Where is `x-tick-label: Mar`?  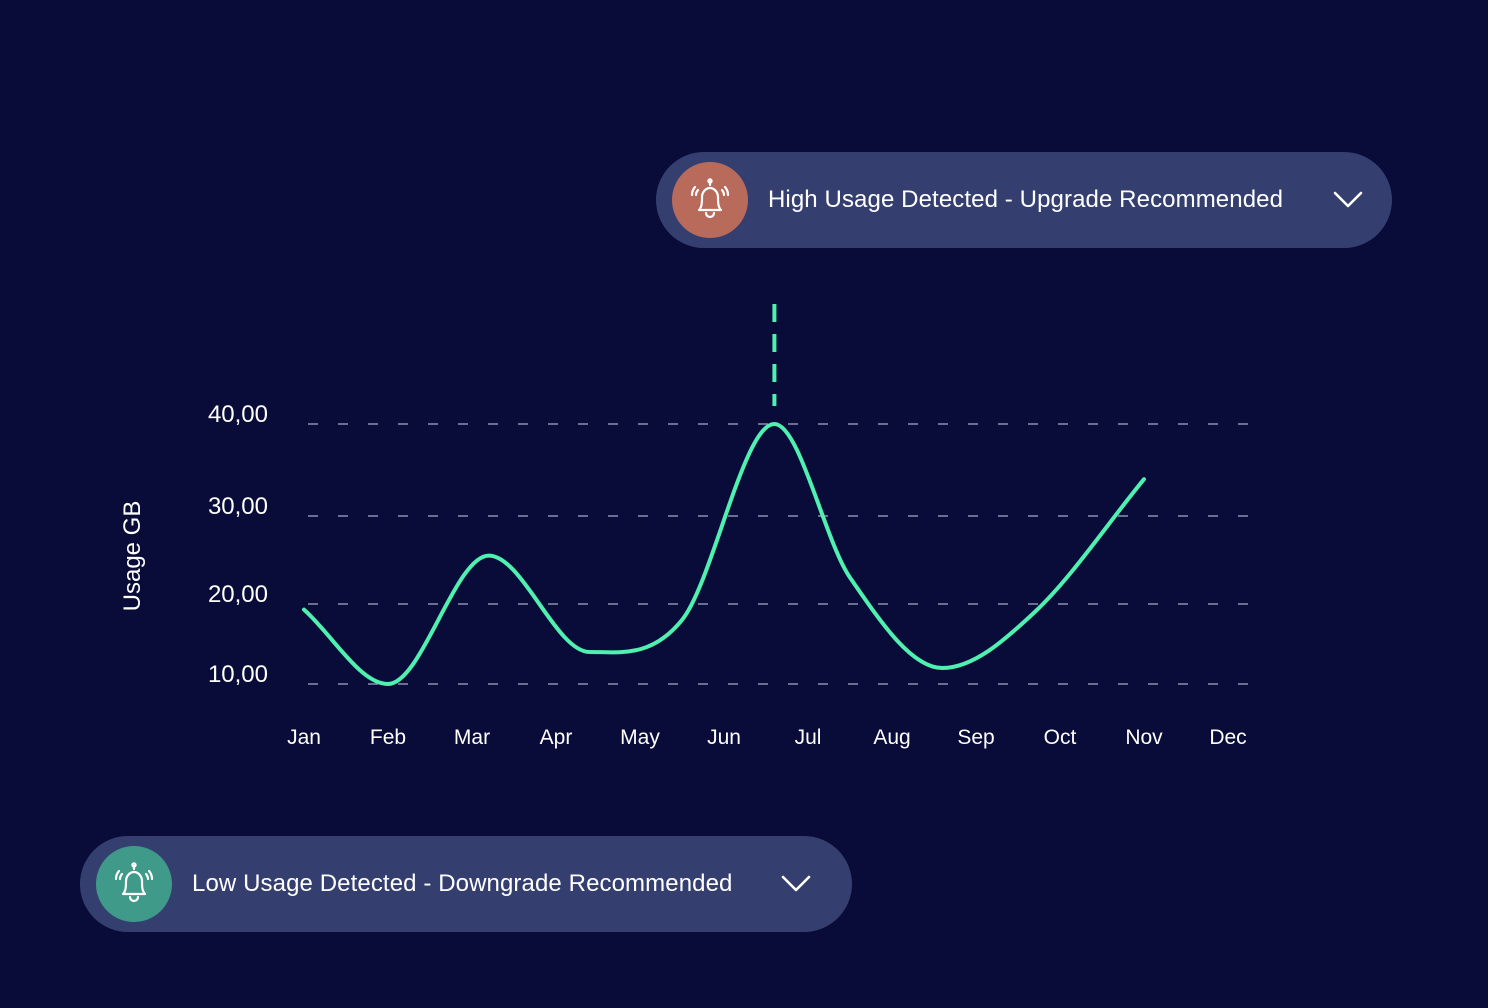 x-tick-label: Mar is located at coordinates (472, 737).